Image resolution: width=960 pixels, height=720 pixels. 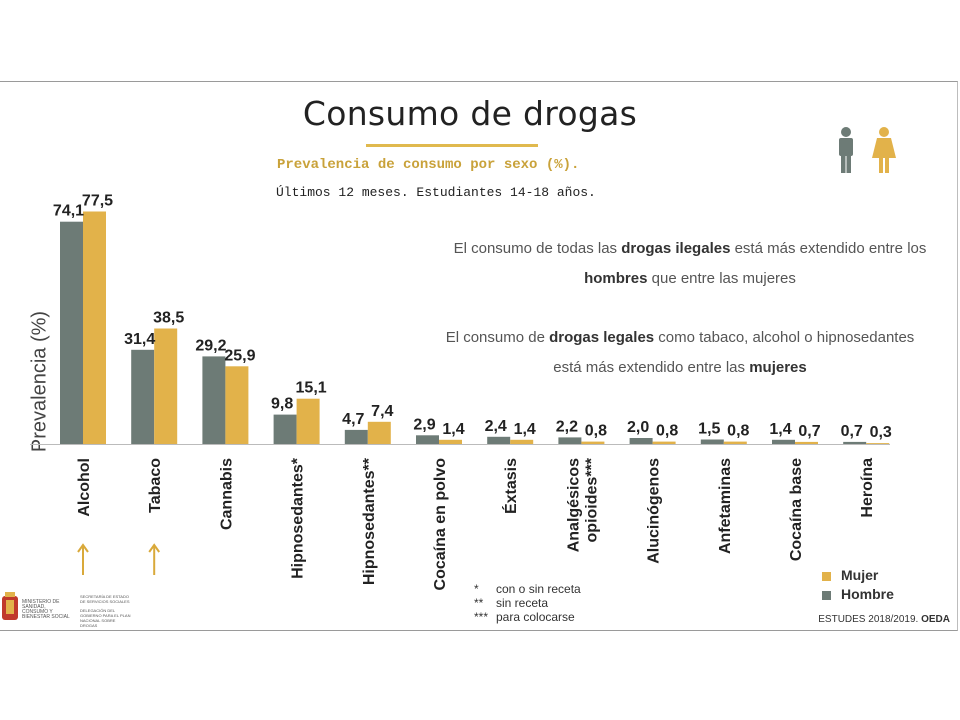 What do you see at coordinates (510, 486) in the screenshot?
I see `category-label: Éxtasis` at bounding box center [510, 486].